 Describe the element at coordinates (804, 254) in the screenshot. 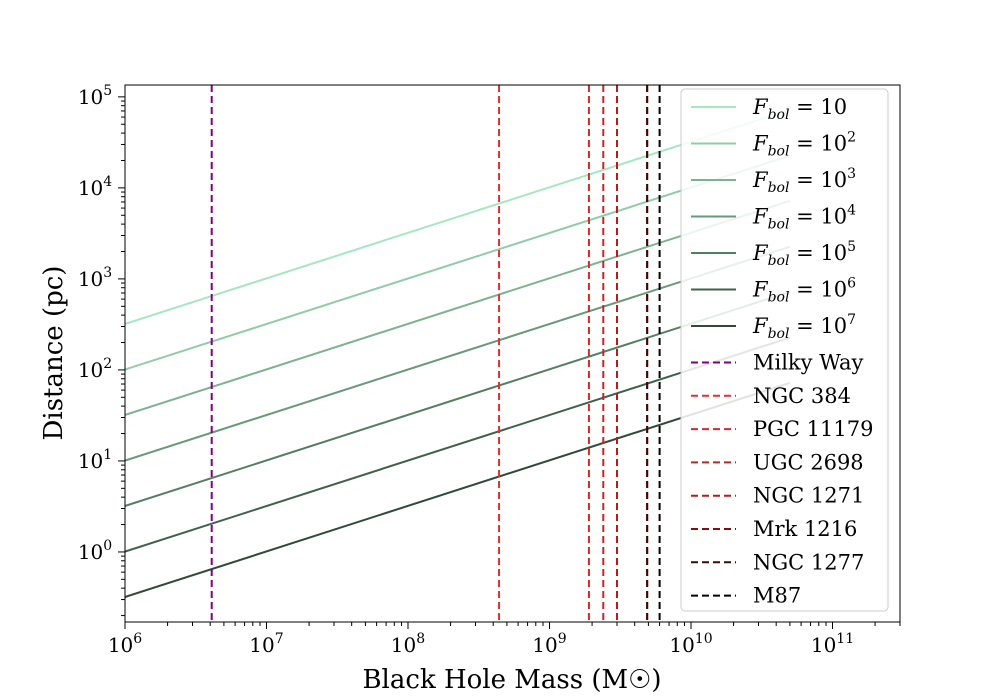

I see `legend-label: Fbol = 105` at that location.